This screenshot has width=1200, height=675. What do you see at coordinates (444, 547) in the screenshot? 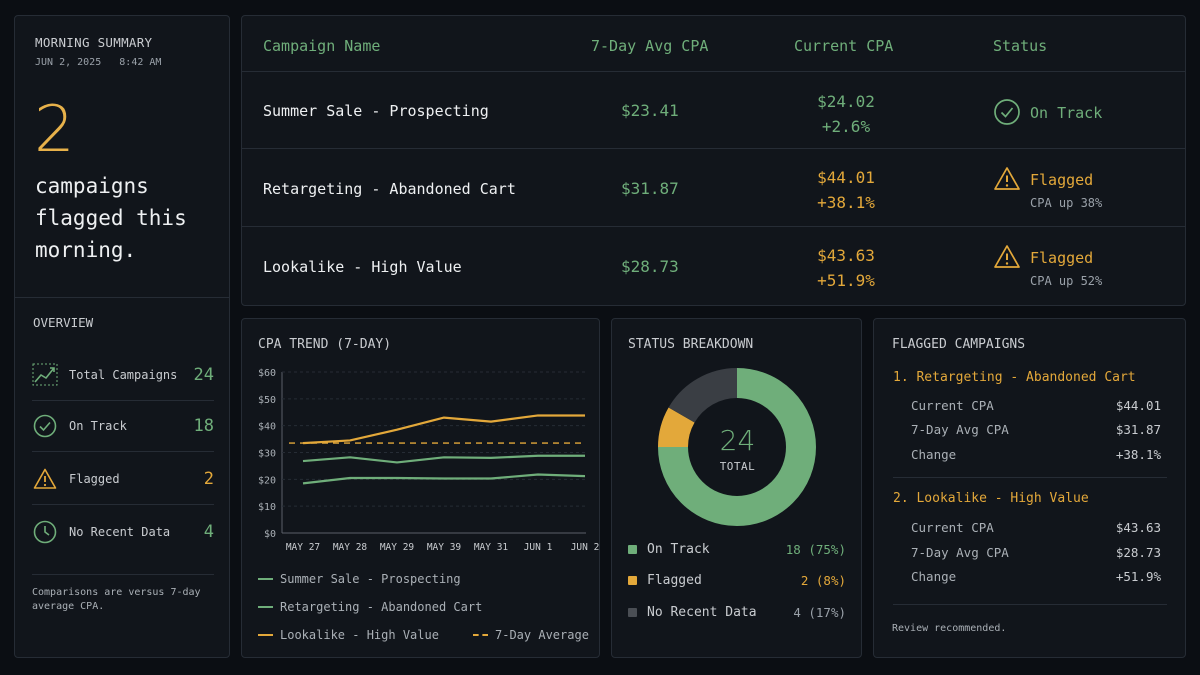
I see `x-tick-label: MAY 39` at bounding box center [444, 547].